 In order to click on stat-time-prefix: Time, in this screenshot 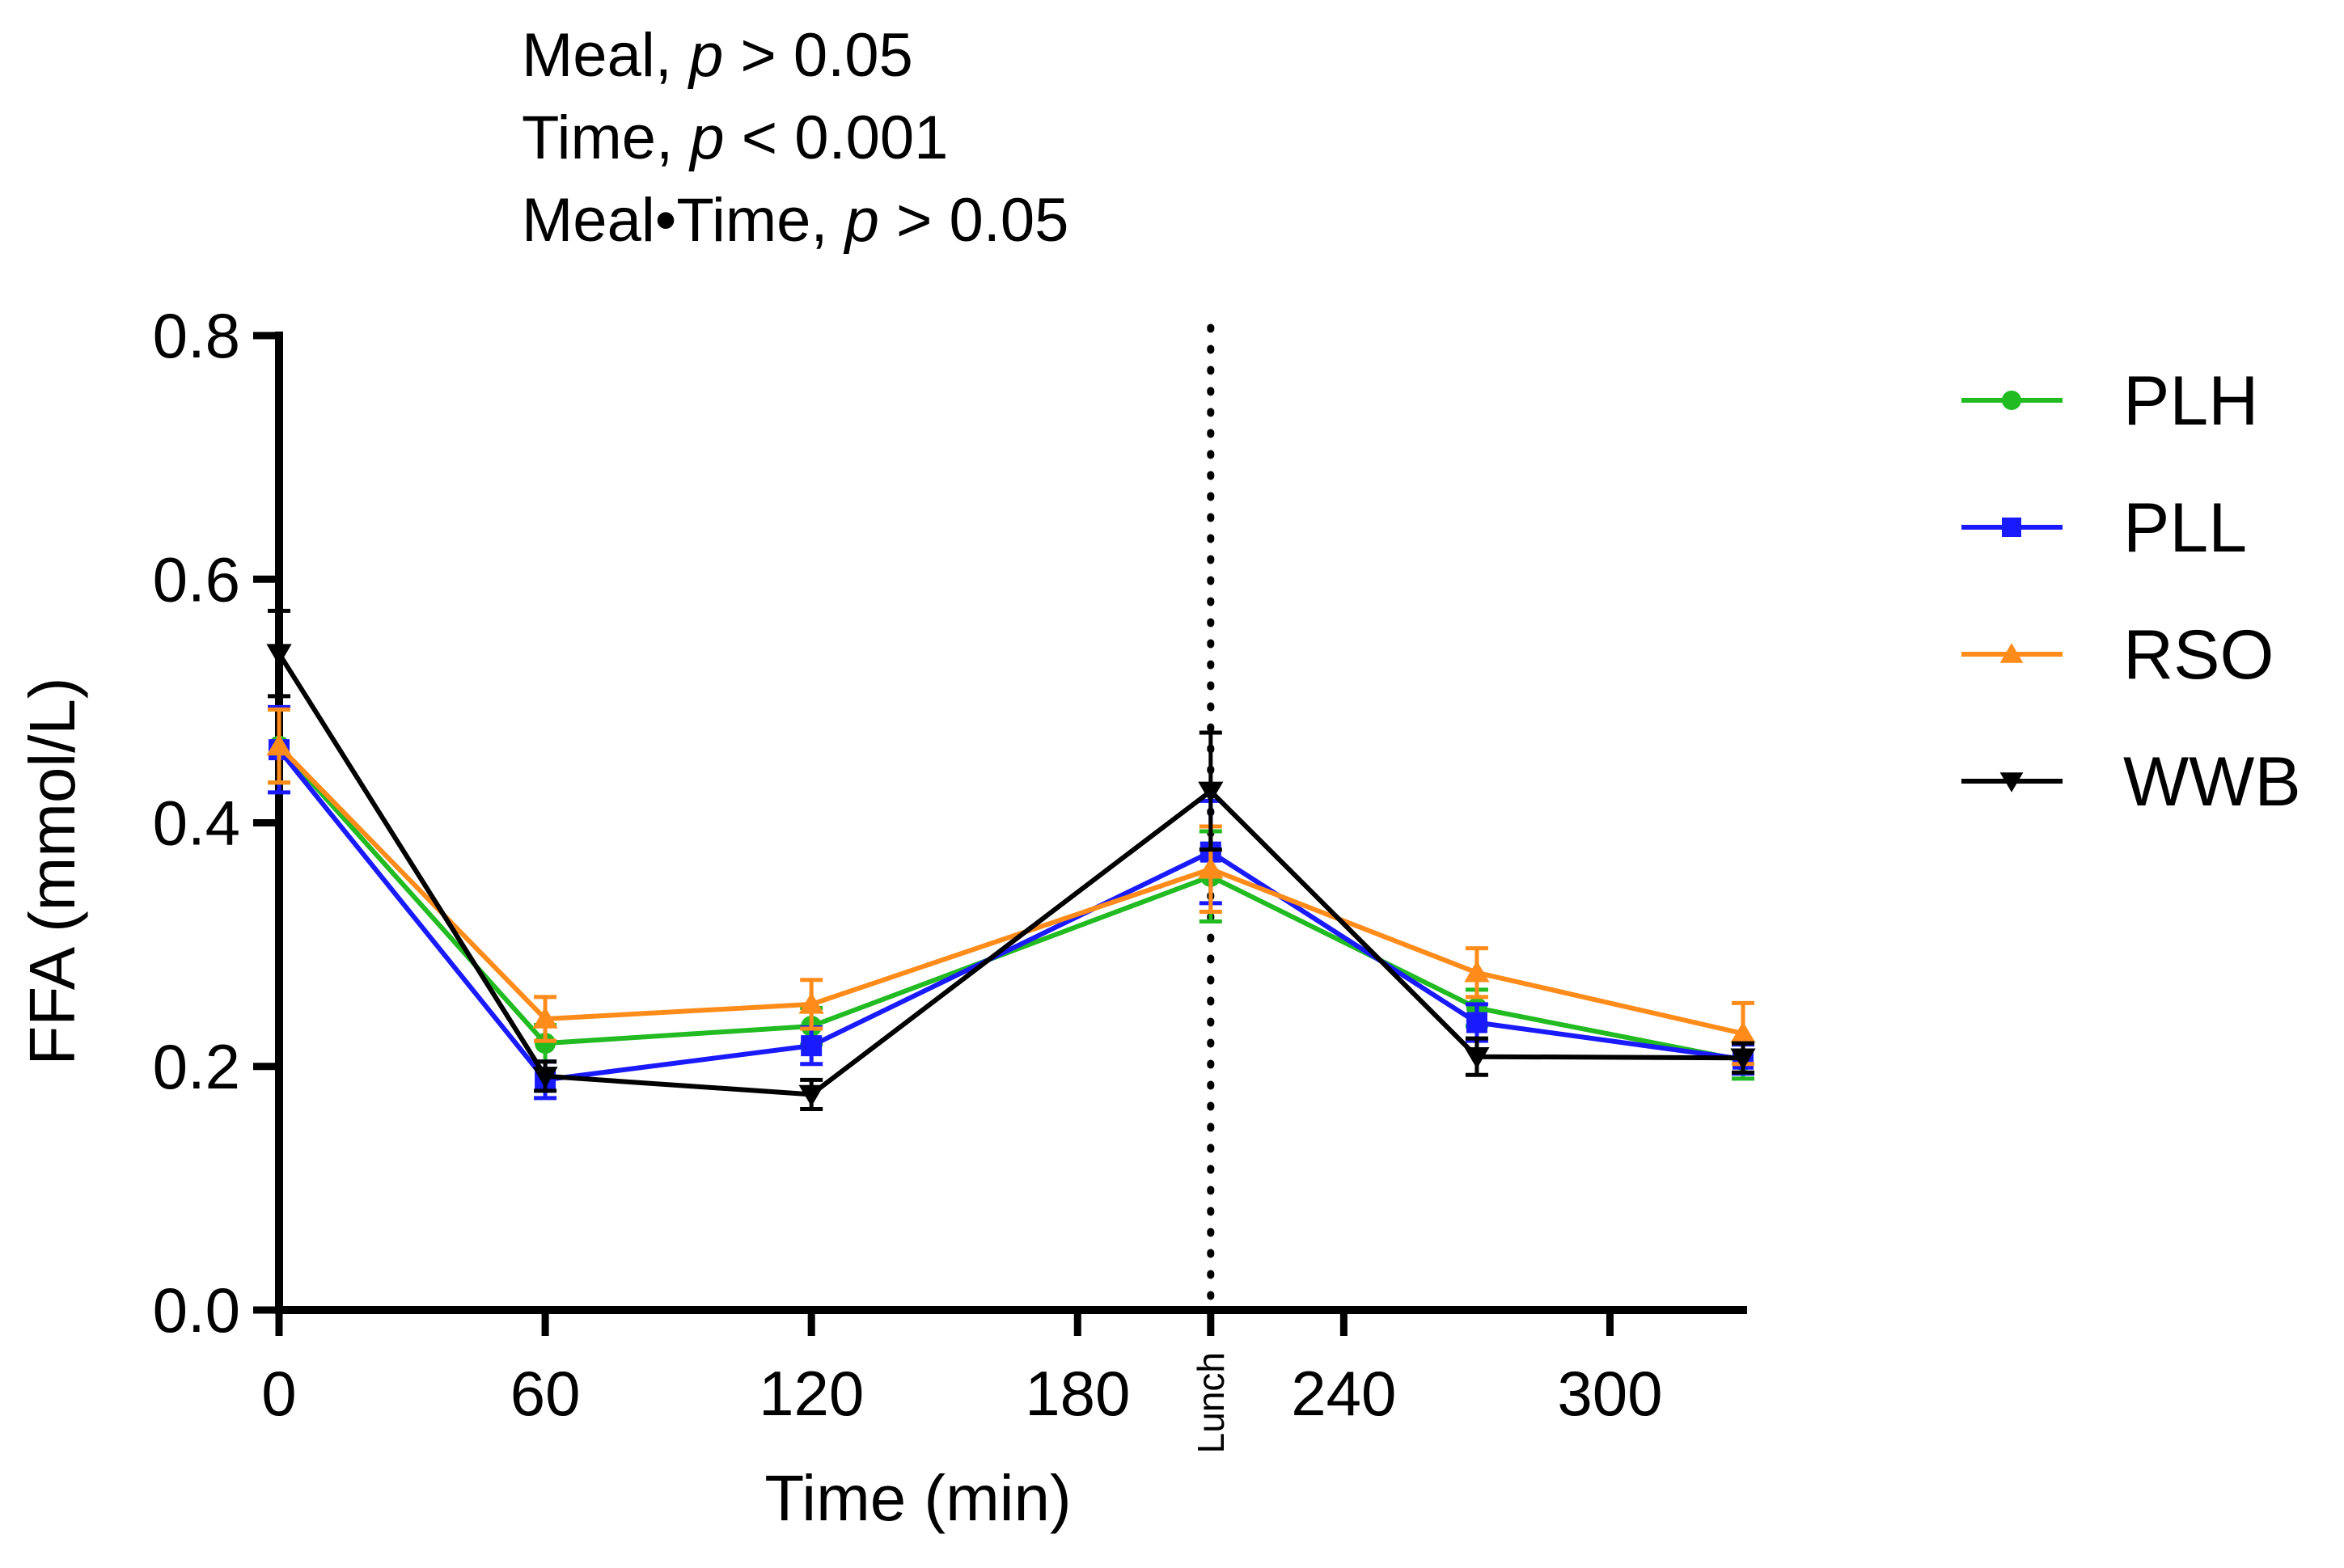, I will do `click(606, 138)`.